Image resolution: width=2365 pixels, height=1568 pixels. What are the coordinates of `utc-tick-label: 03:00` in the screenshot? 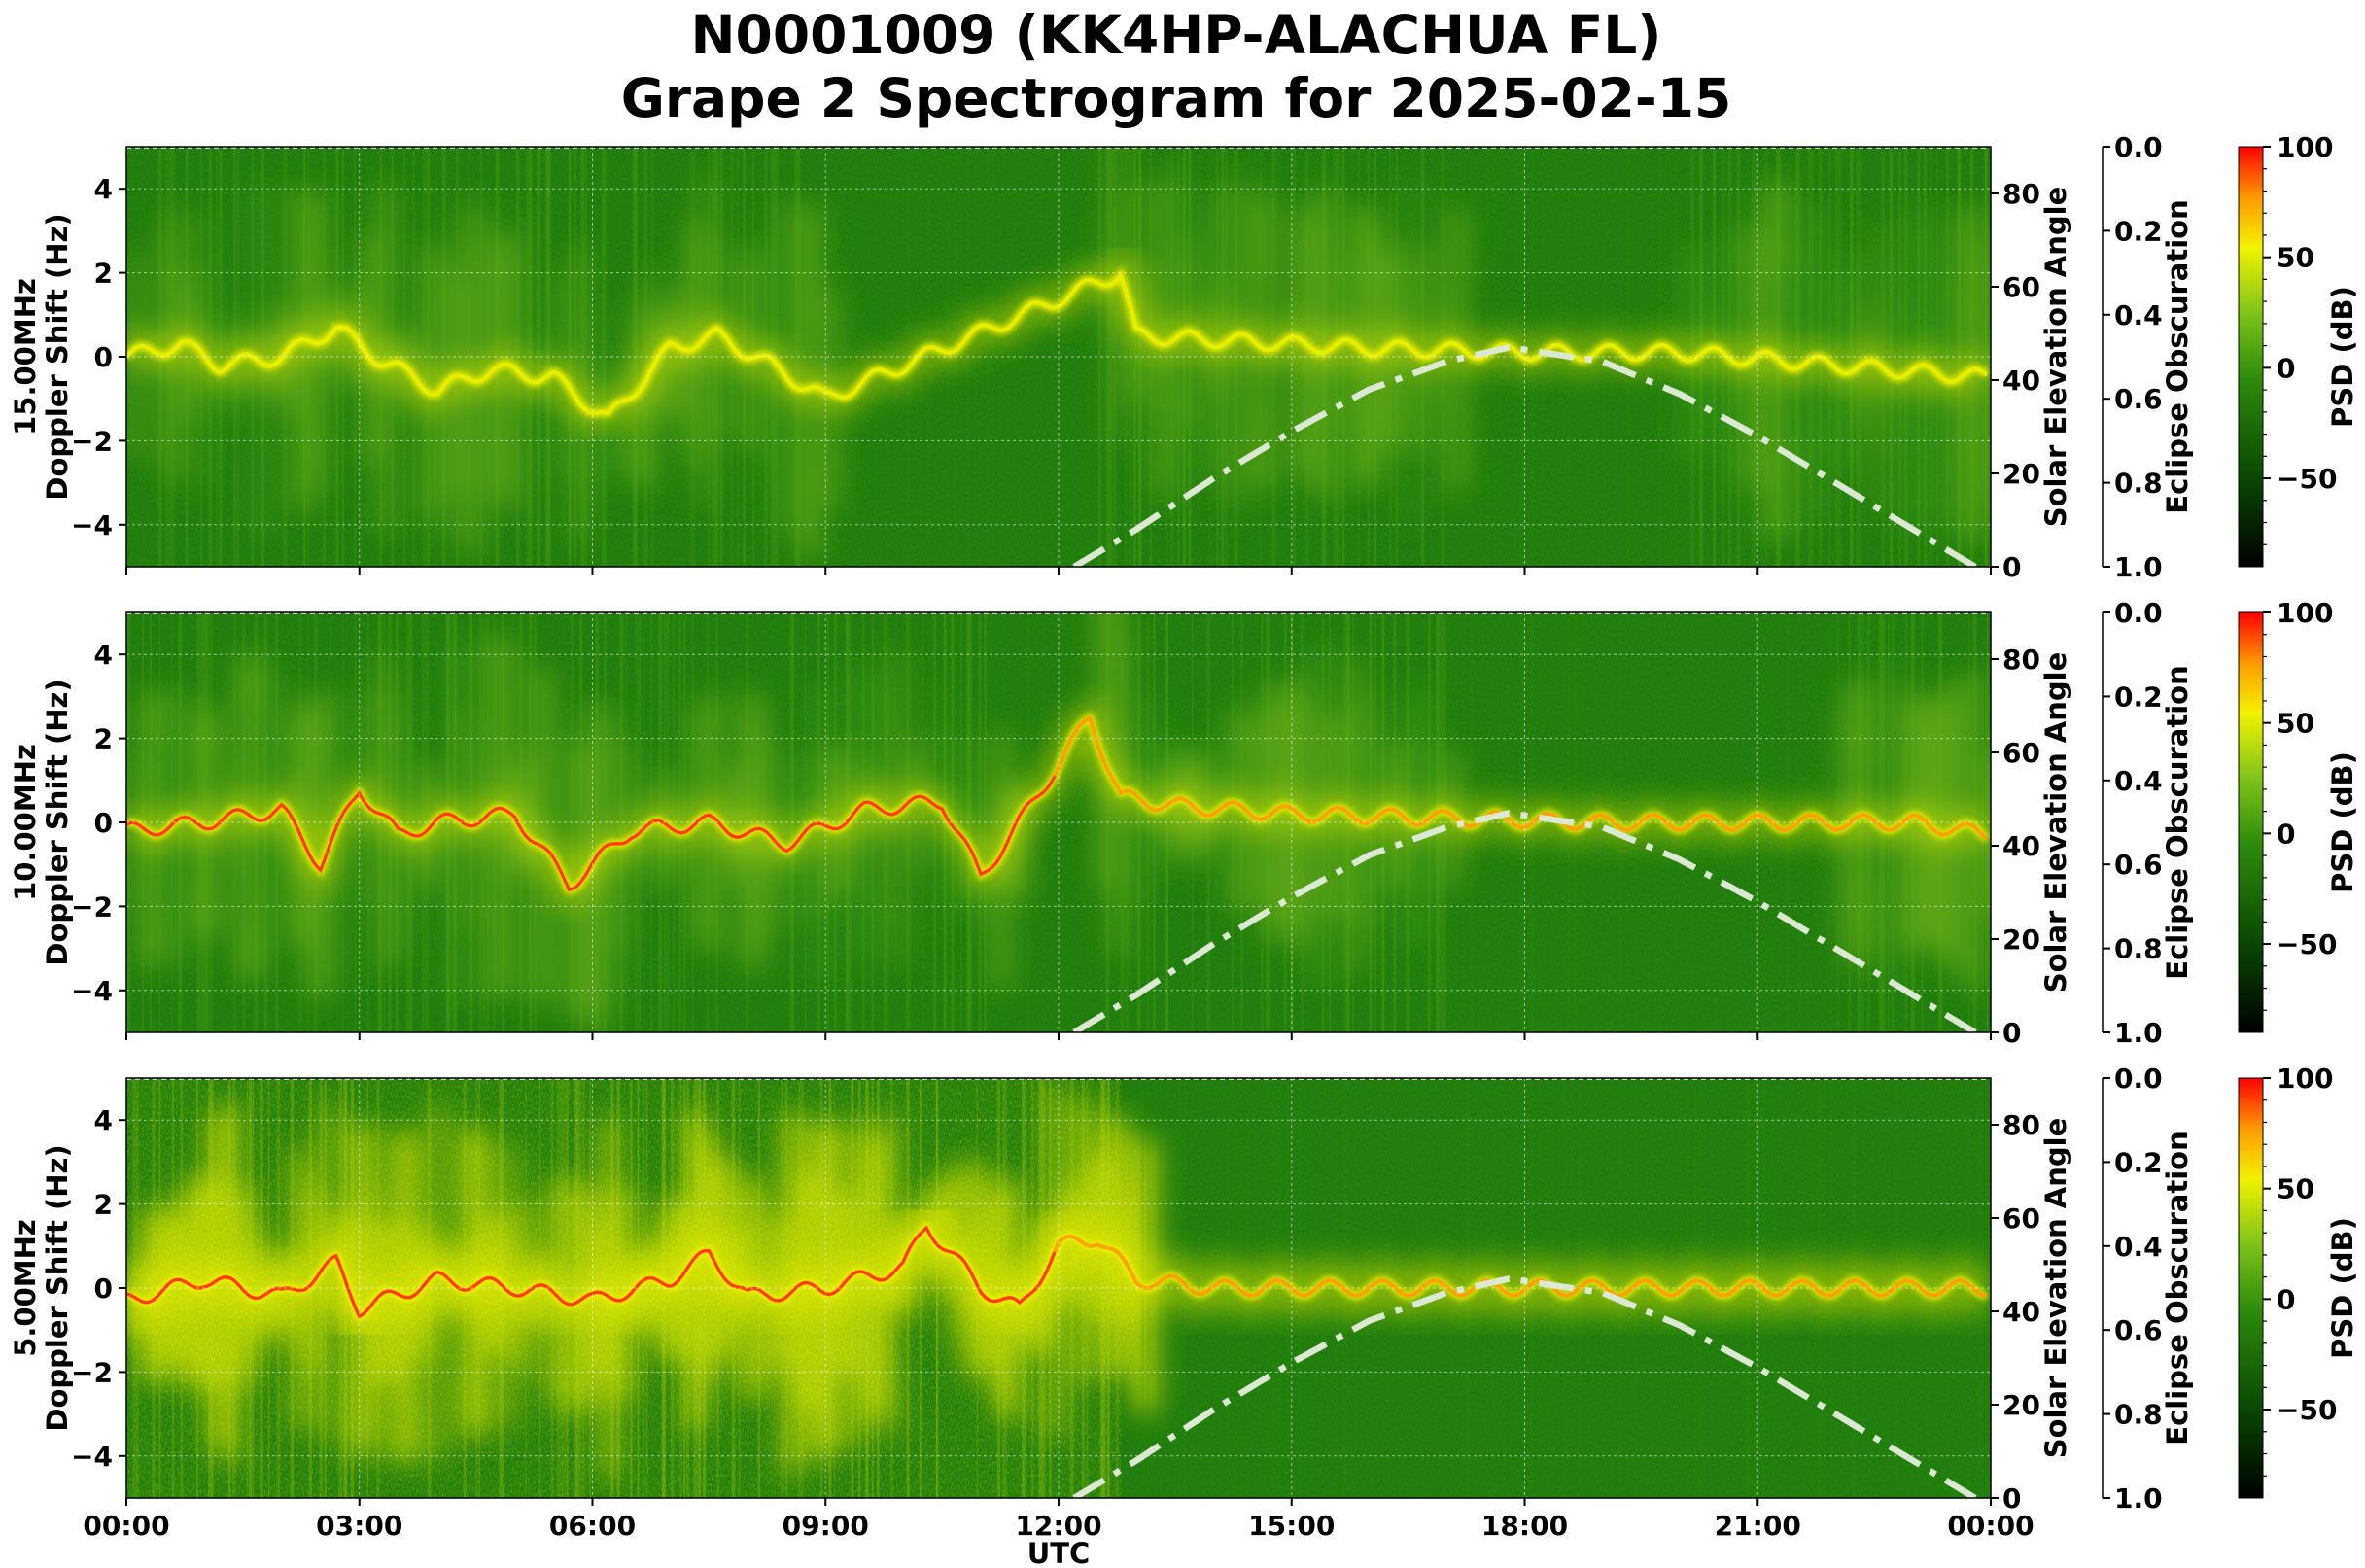 It's located at (359, 1526).